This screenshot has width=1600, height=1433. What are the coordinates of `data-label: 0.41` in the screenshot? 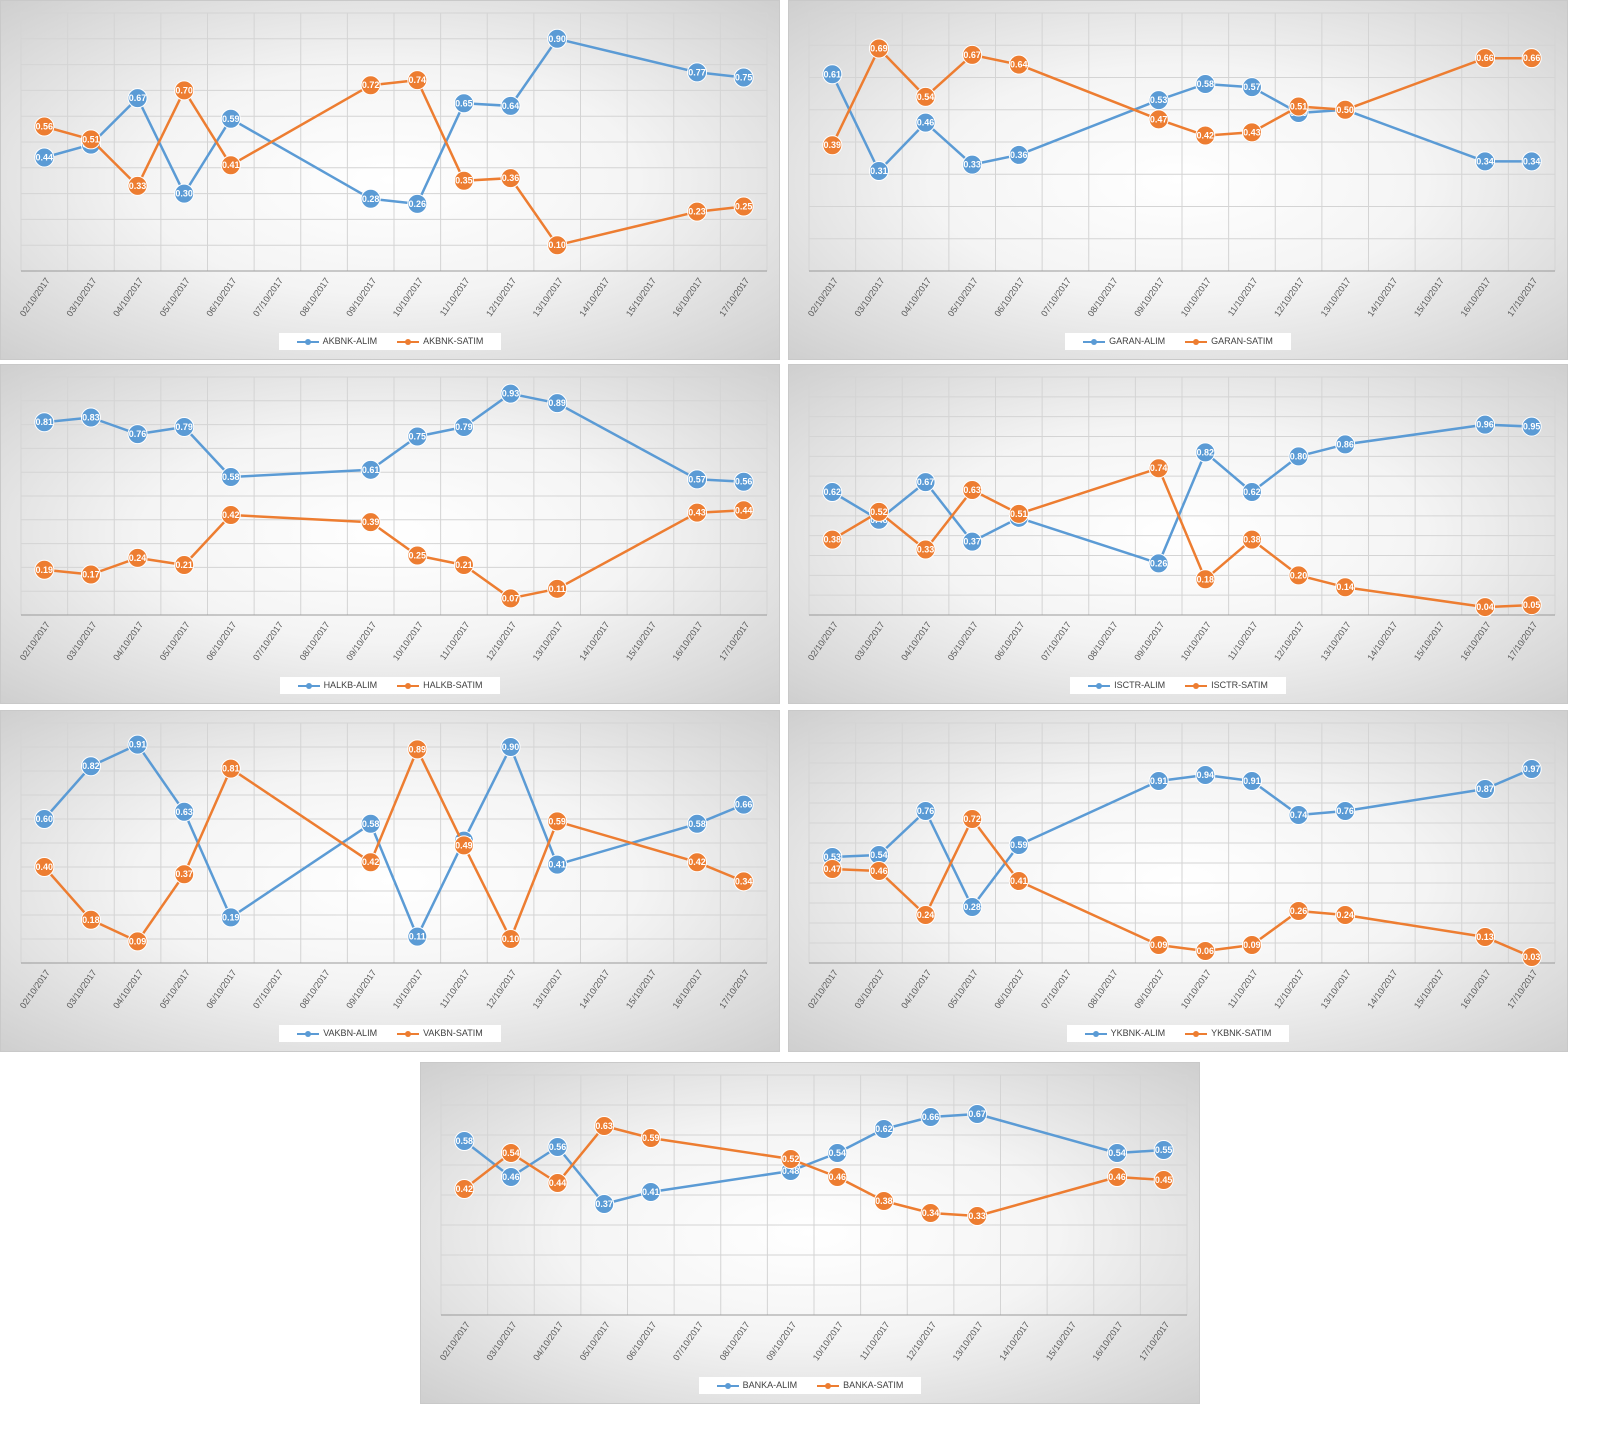 It's located at (651, 1192).